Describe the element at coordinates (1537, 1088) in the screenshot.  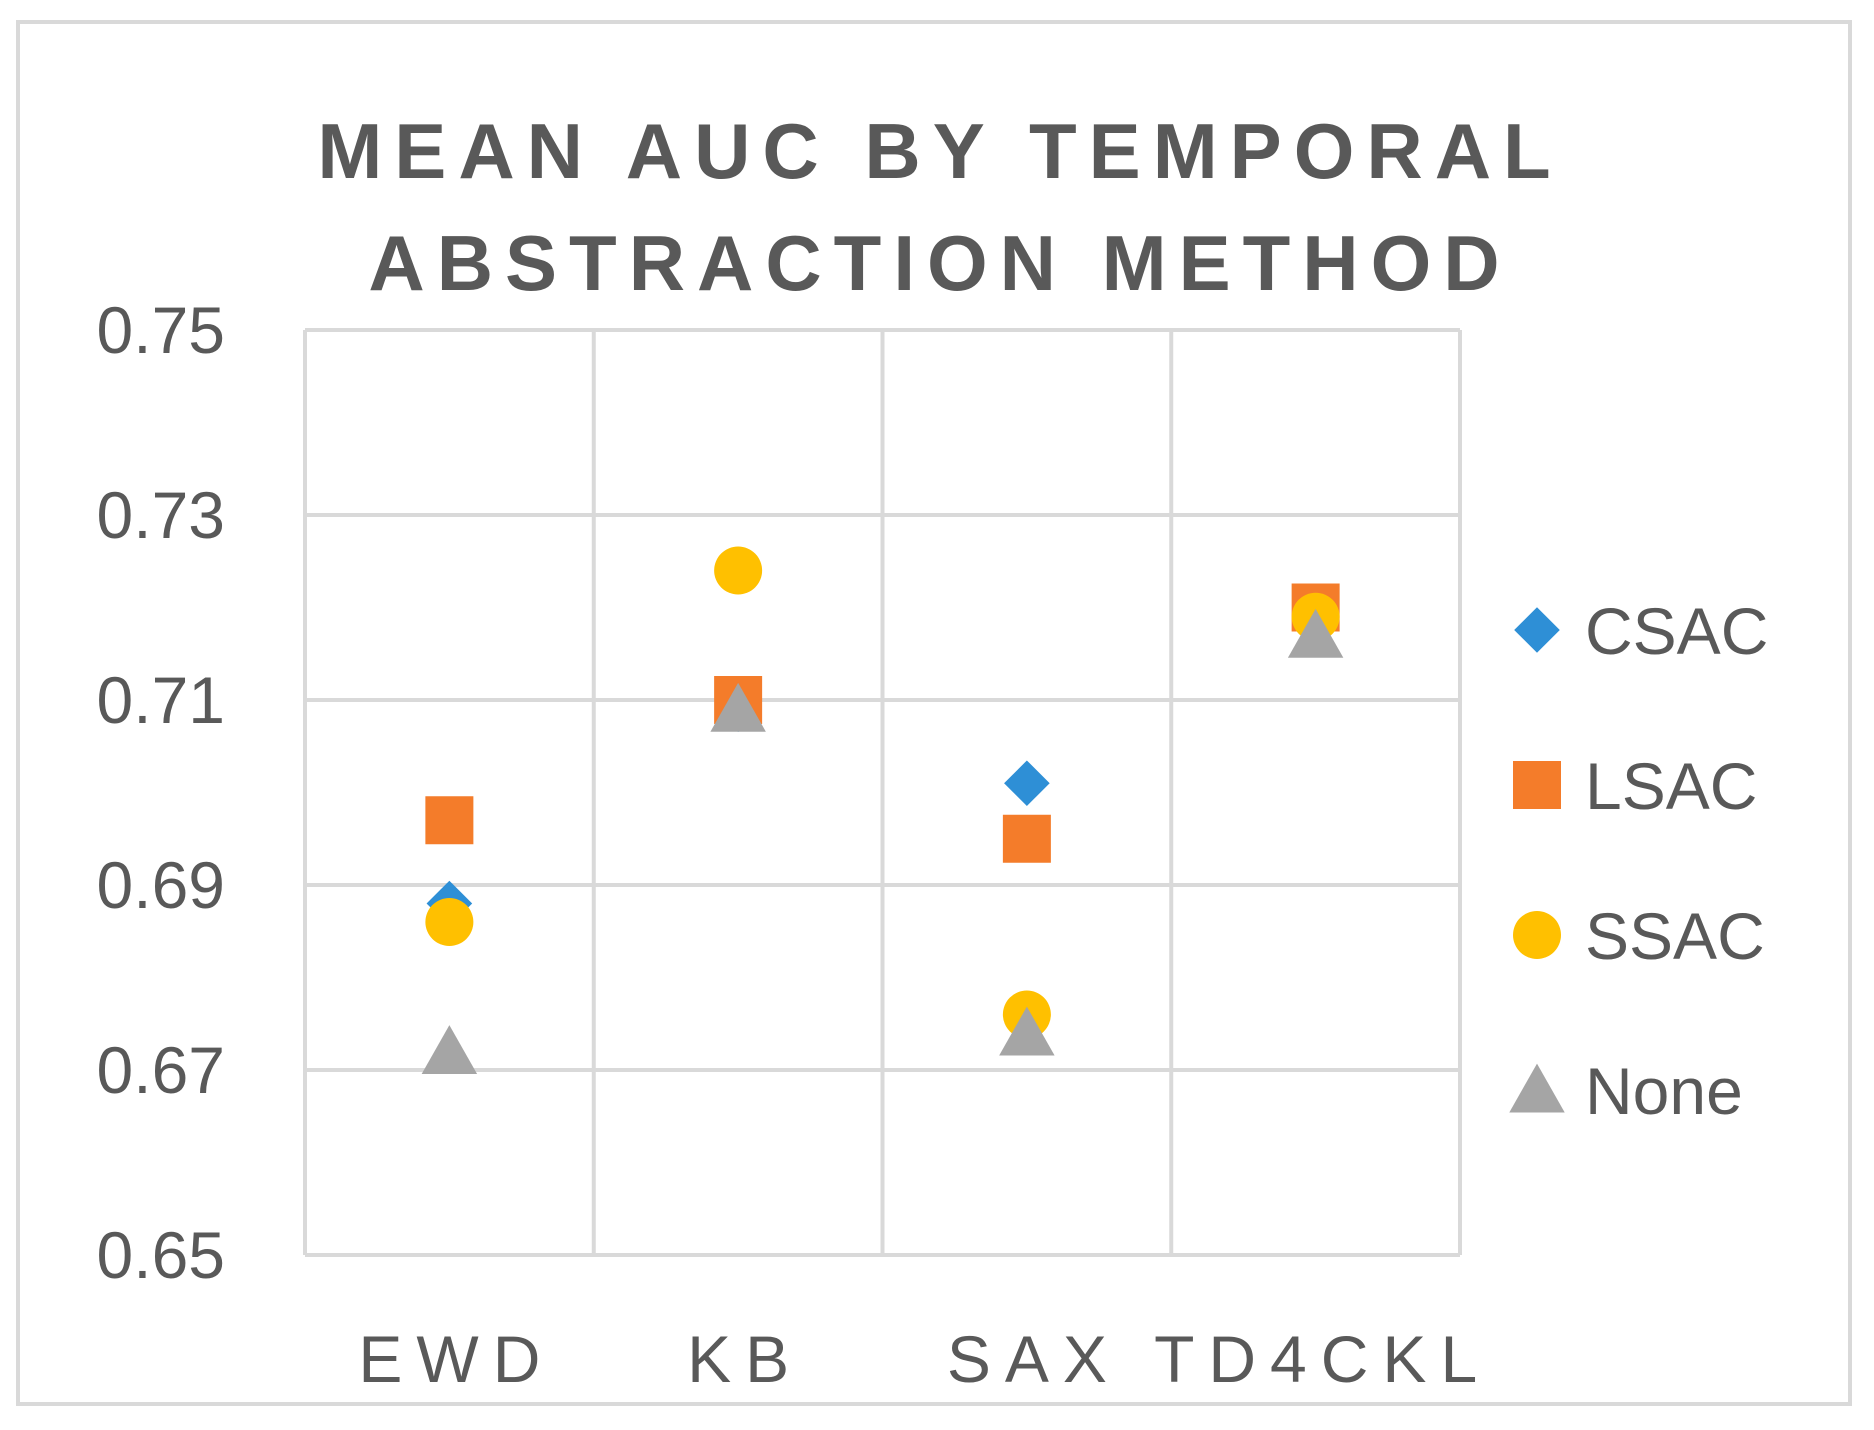
I see `legend-marker-none` at that location.